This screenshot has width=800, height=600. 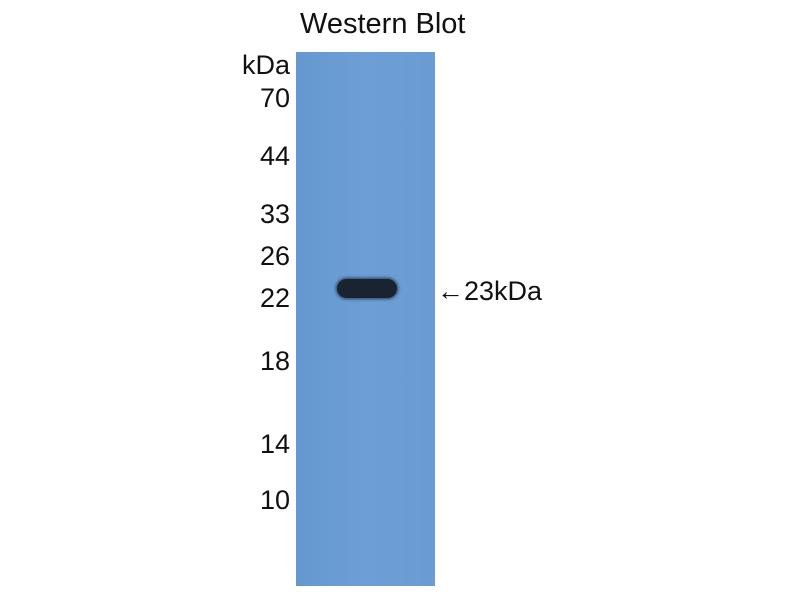 I want to click on marker-label: 10, so click(x=274, y=500).